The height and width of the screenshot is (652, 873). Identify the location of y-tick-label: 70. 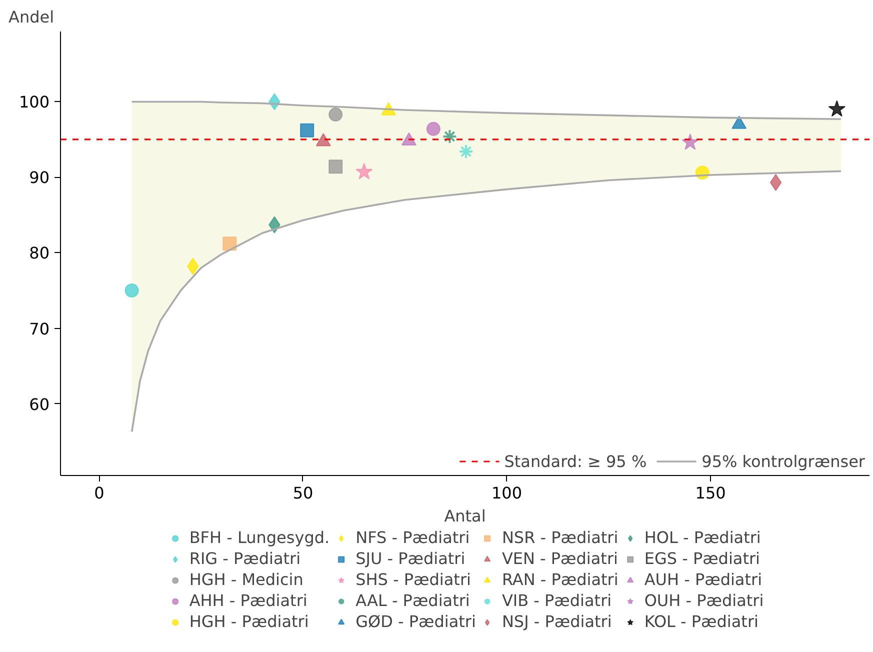
(39, 328).